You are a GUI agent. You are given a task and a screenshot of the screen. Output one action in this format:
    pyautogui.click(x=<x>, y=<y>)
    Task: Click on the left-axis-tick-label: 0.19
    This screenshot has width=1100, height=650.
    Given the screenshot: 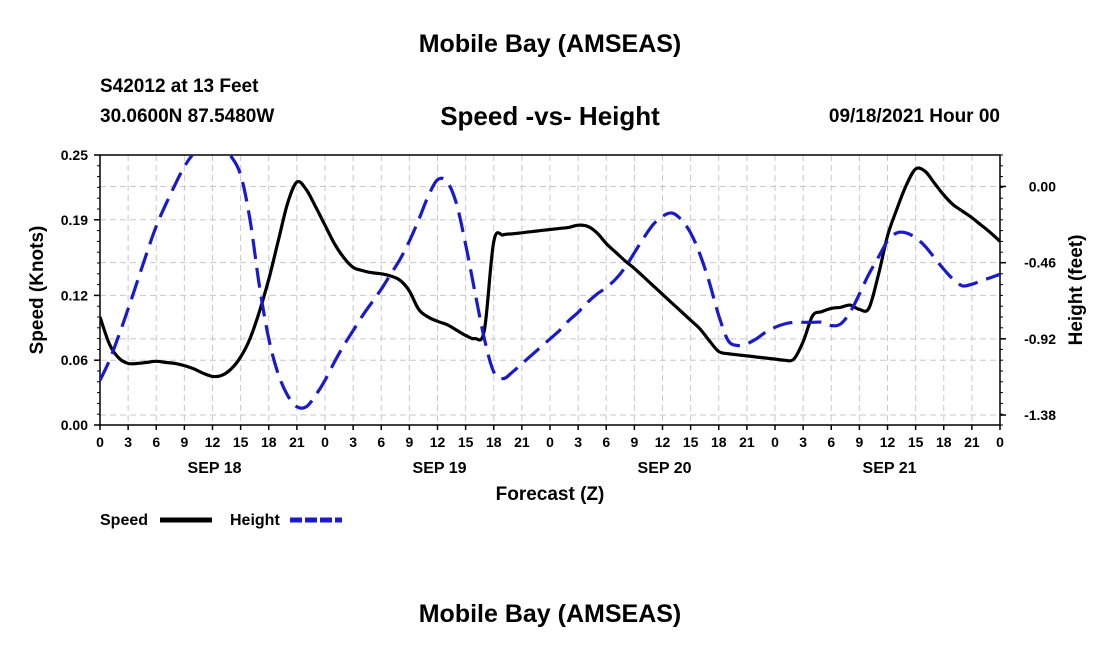 What is the action you would take?
    pyautogui.click(x=74, y=220)
    